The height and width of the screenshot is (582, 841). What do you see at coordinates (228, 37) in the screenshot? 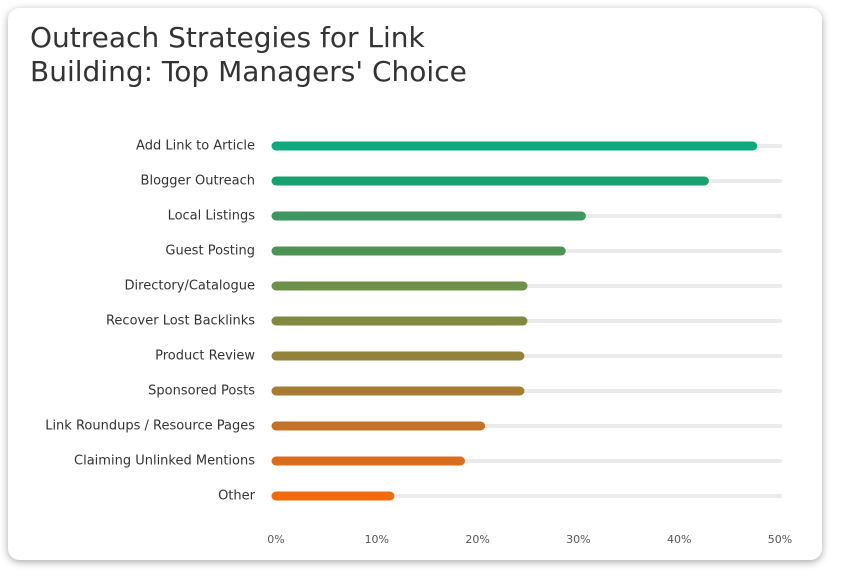
I see `chart-title: Outreach Strategies for Link` at bounding box center [228, 37].